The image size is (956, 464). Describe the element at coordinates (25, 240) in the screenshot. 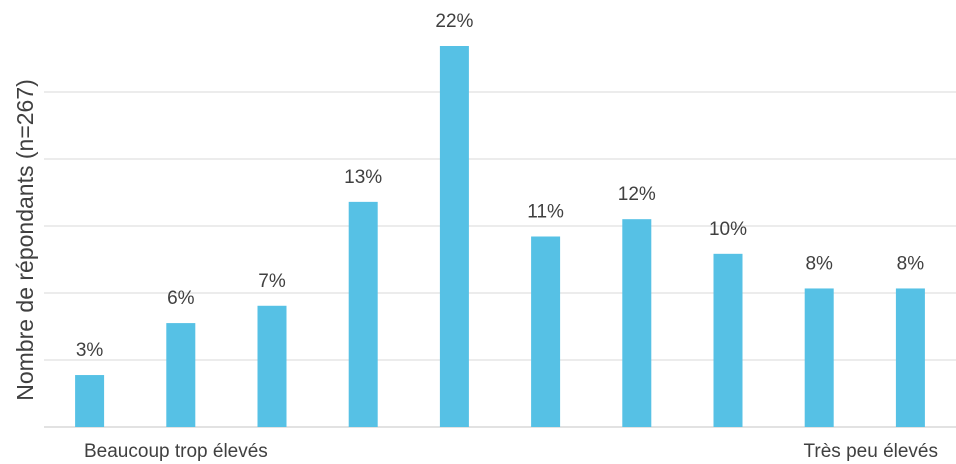

I see `y-axis-label: Nombre de répondants (n=267)` at that location.